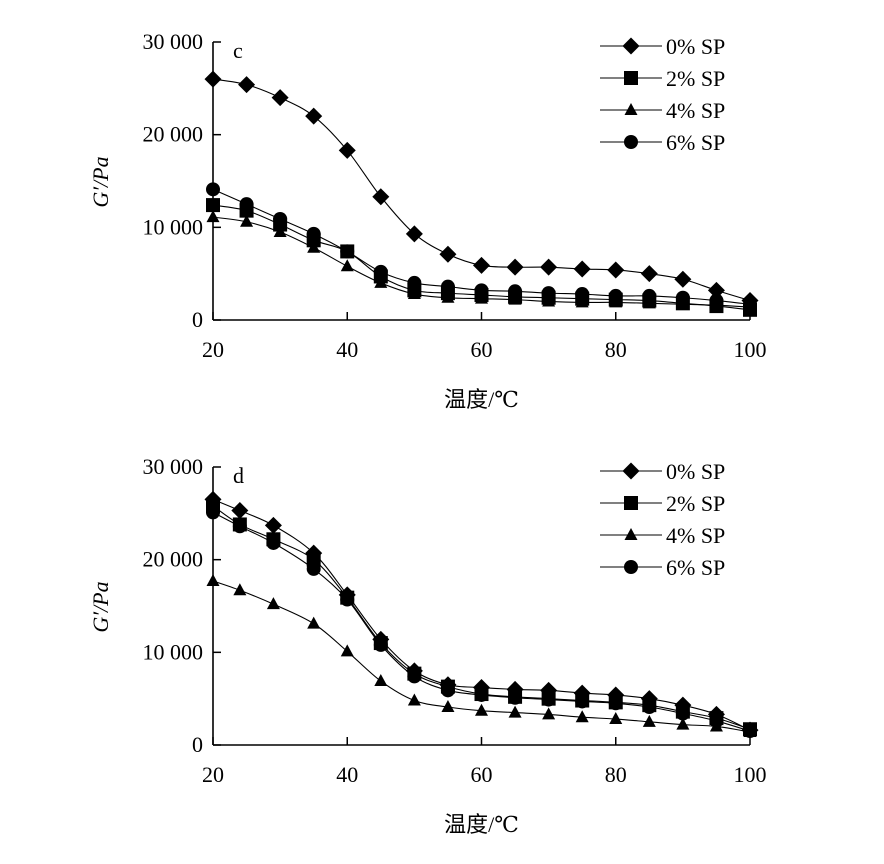 This screenshot has height=864, width=884. Describe the element at coordinates (481, 824) in the screenshot. I see `x-axis-title: 温度/℃` at that location.